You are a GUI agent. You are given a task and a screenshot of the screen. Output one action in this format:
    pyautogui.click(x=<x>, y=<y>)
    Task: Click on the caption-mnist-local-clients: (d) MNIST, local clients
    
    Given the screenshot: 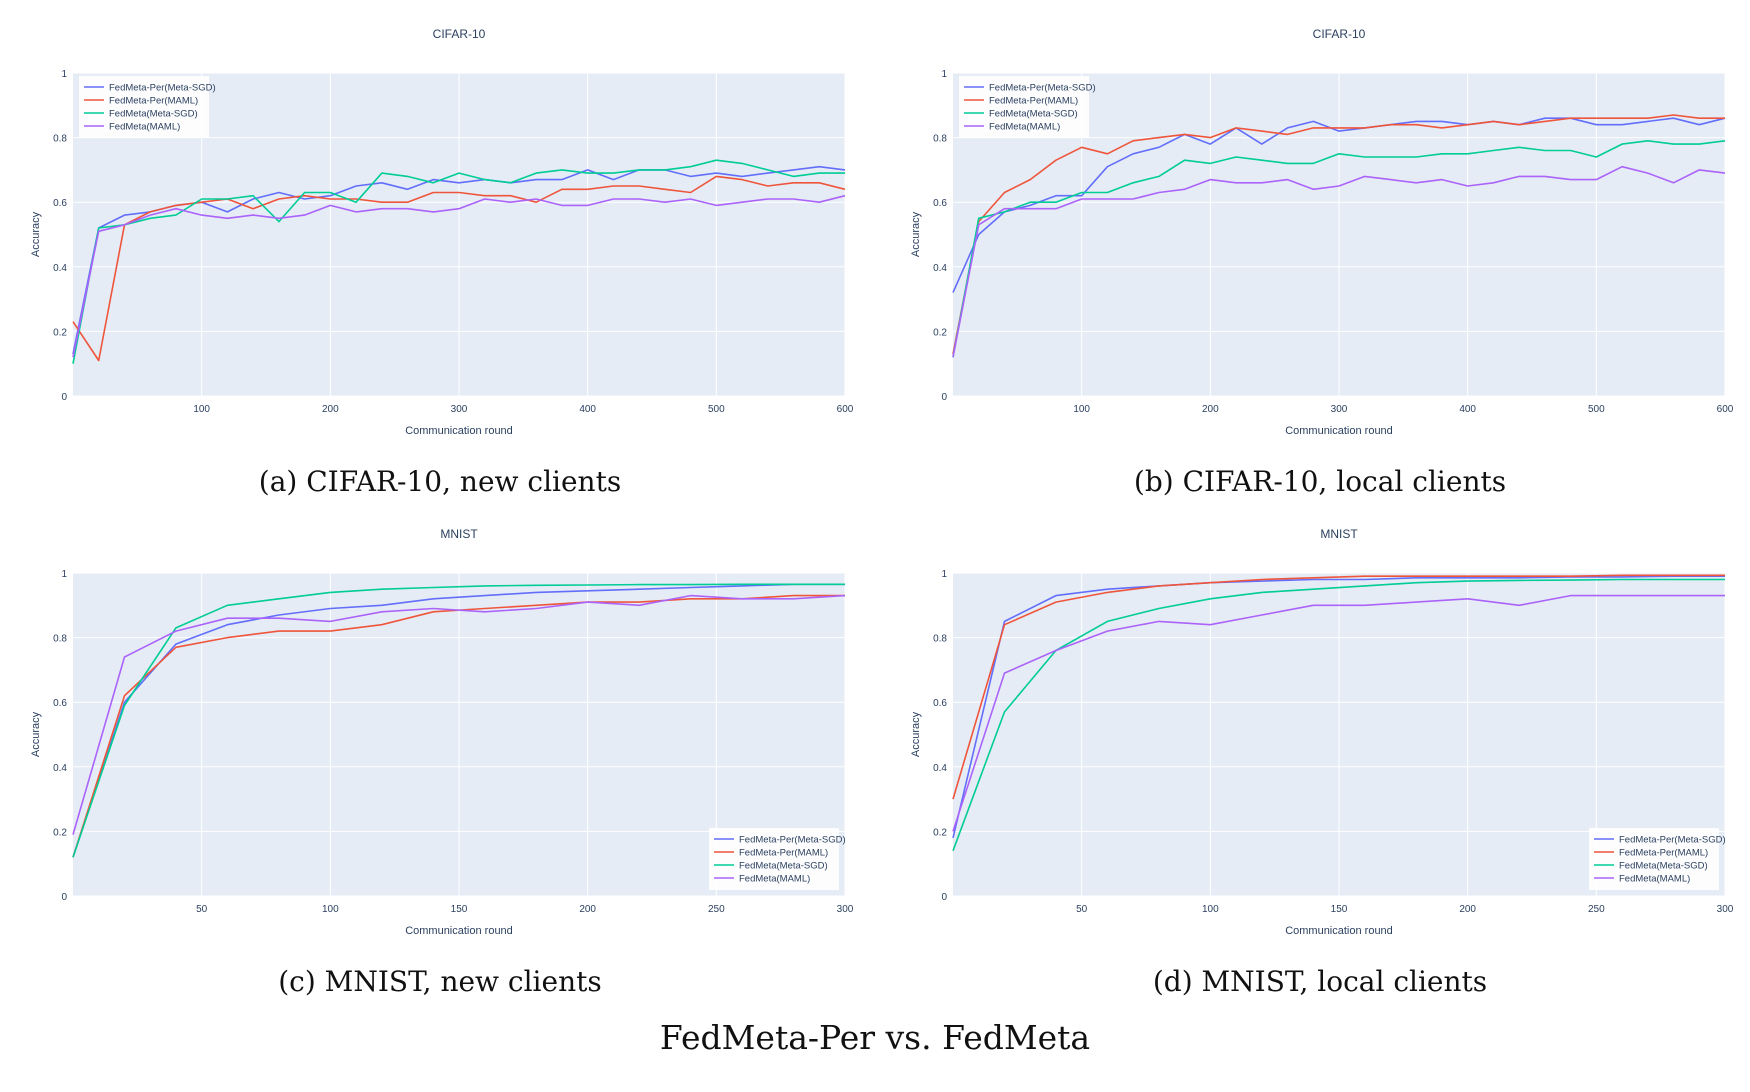 What is the action you would take?
    pyautogui.click(x=1320, y=981)
    